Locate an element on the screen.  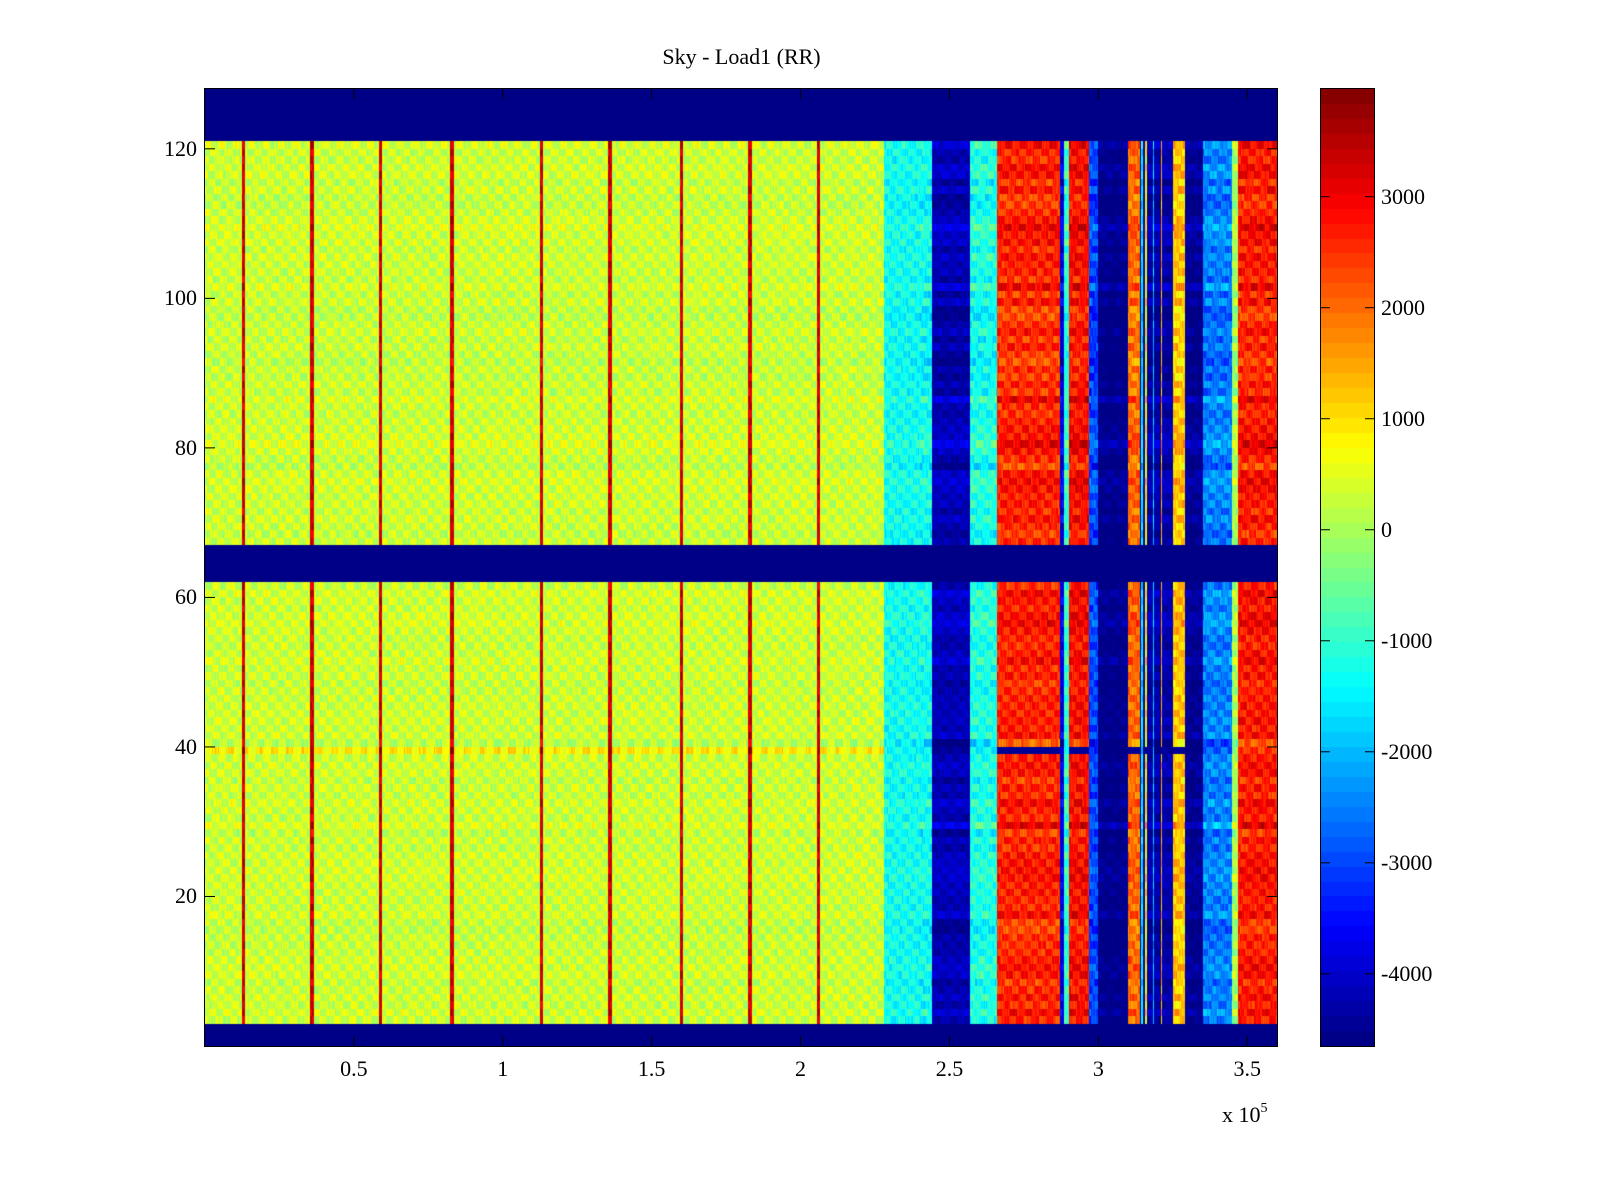
x-tick-label: 2 is located at coordinates (801, 1068).